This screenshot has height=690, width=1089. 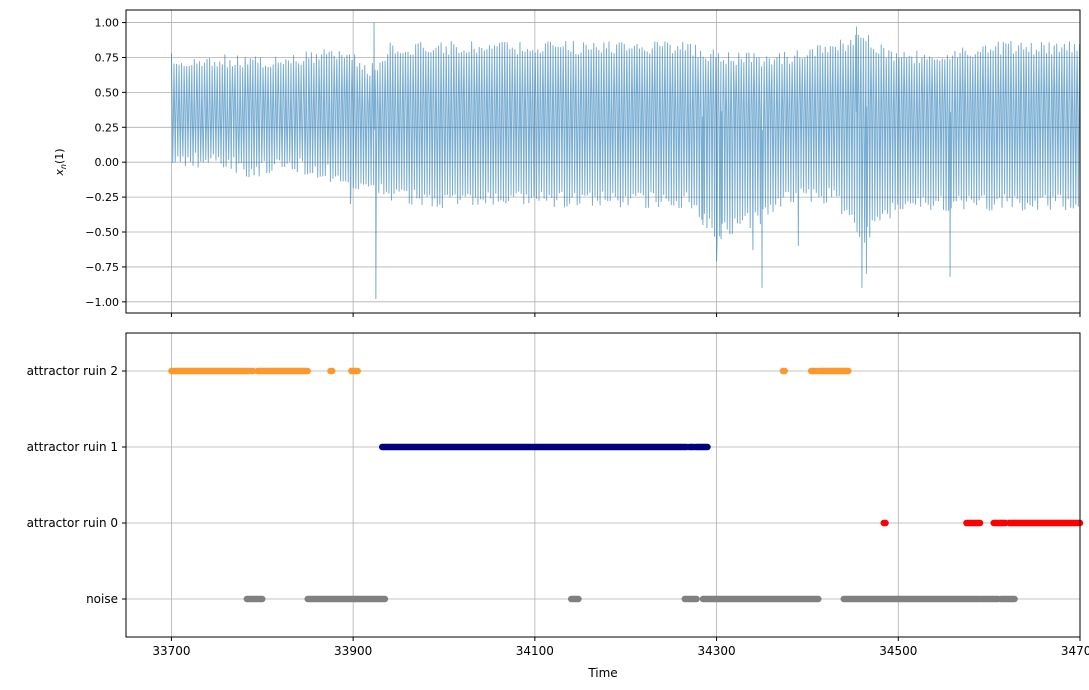 I want to click on regime-tick-label: noise, so click(x=102, y=599).